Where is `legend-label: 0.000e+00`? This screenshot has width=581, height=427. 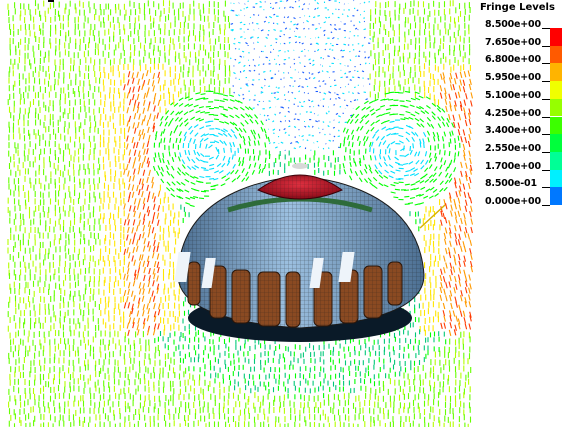 legend-label: 0.000e+00 is located at coordinates (513, 201).